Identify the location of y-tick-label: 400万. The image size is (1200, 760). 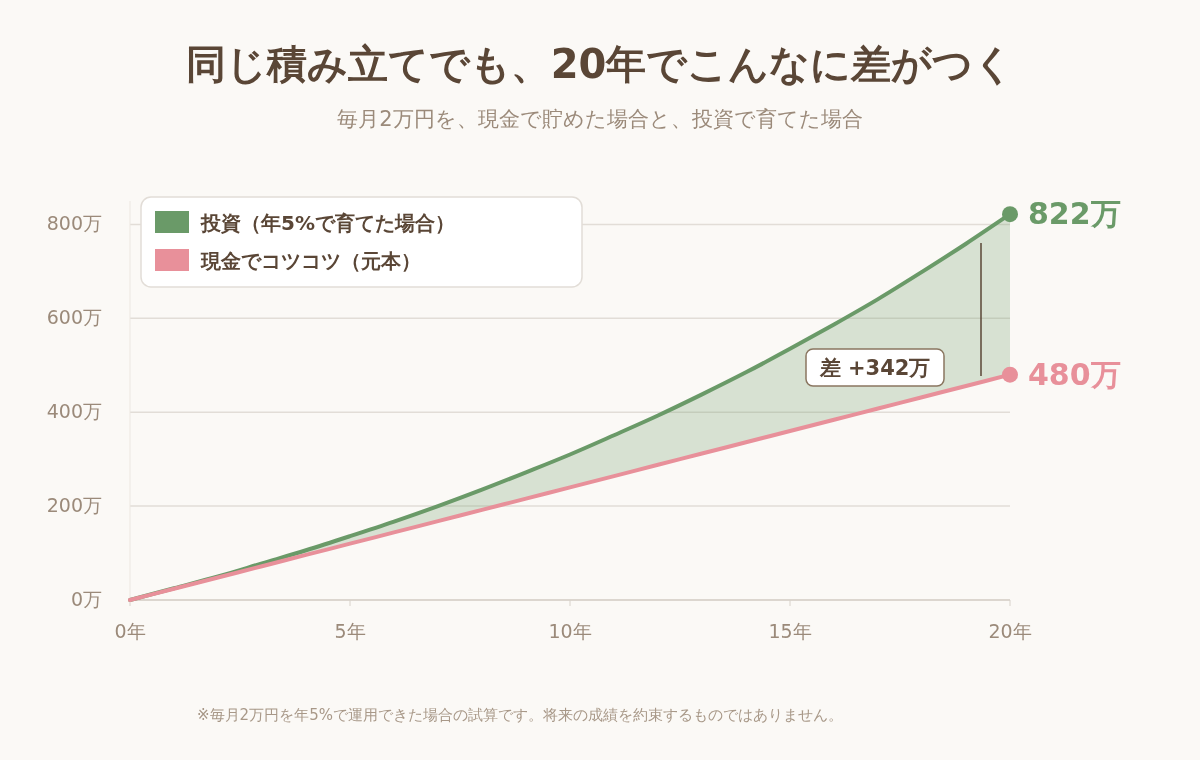
(74, 411).